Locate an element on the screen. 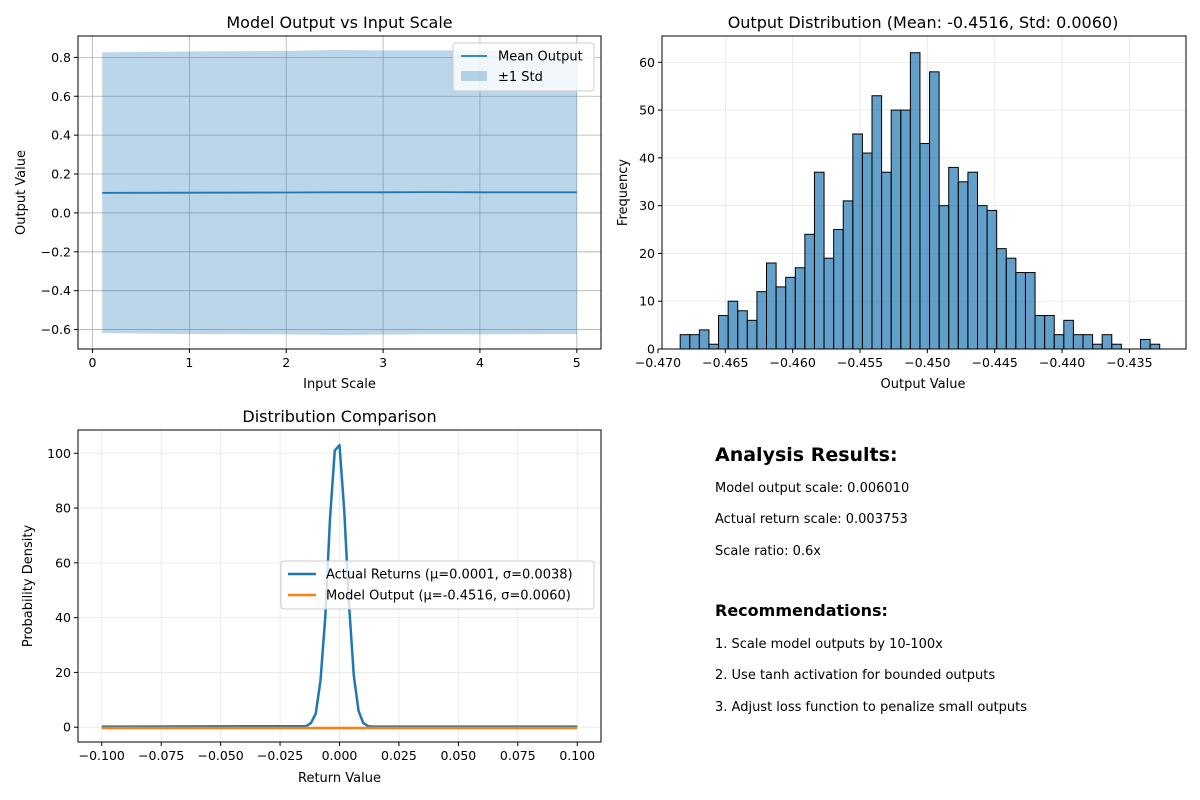  y-axis-label: Probability Density is located at coordinates (28, 586).